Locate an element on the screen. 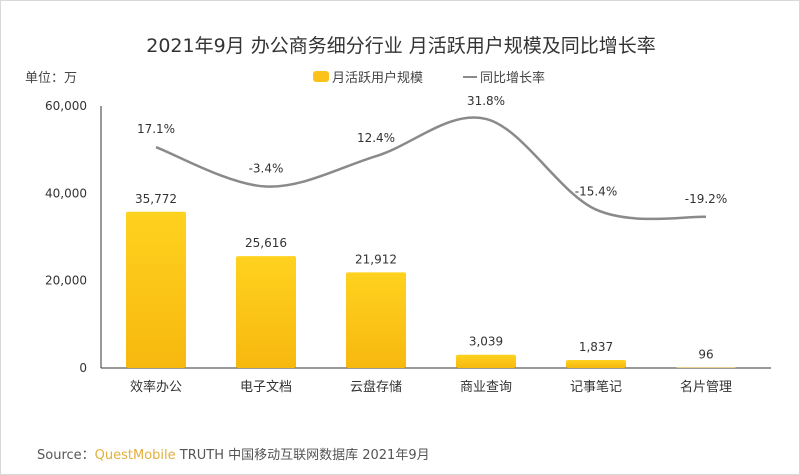 The image size is (800, 475). x-tick-label: 商业查询 is located at coordinates (486, 387).